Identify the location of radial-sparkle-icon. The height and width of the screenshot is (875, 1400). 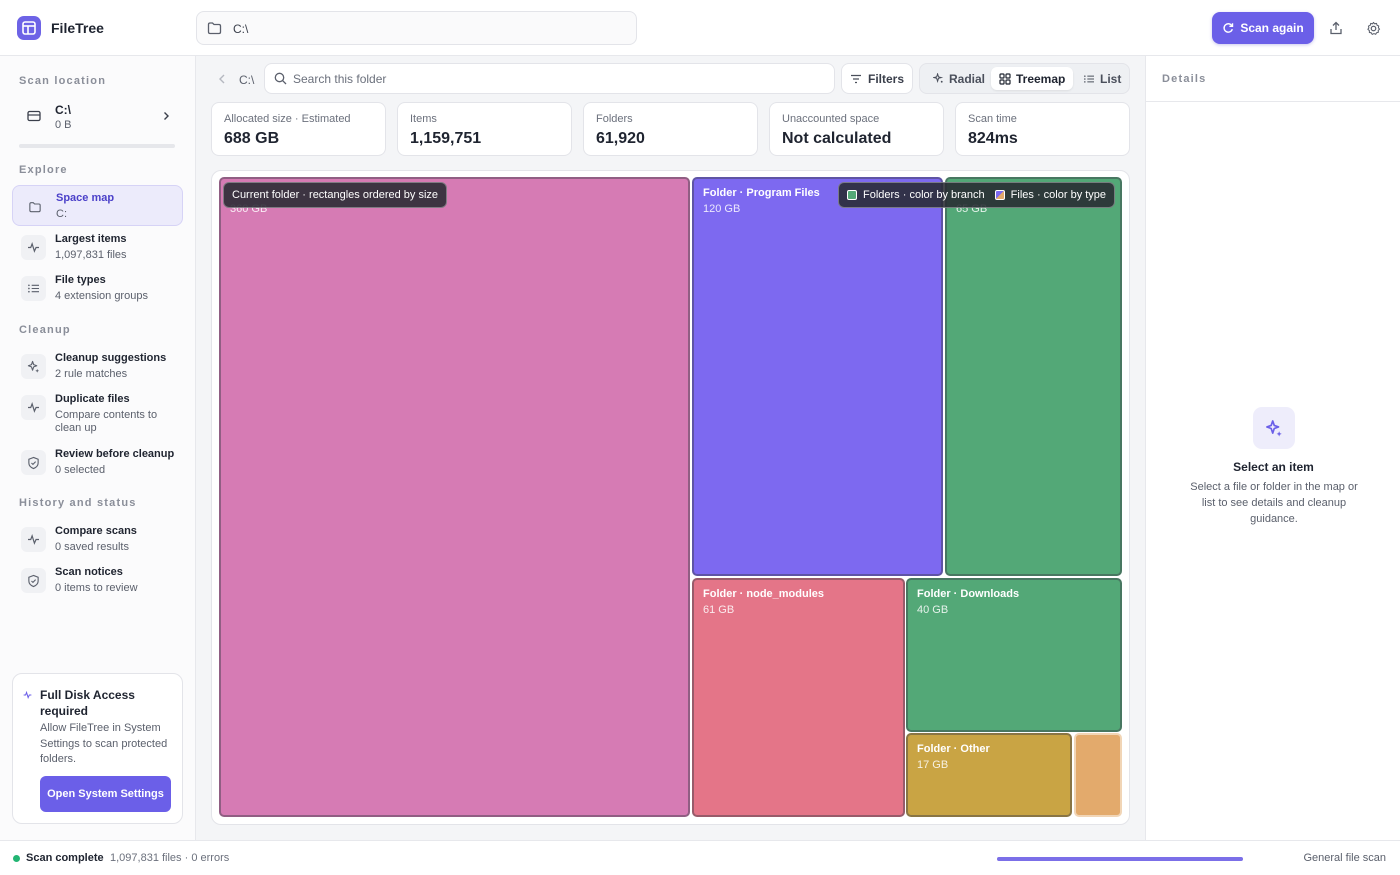
(938, 78).